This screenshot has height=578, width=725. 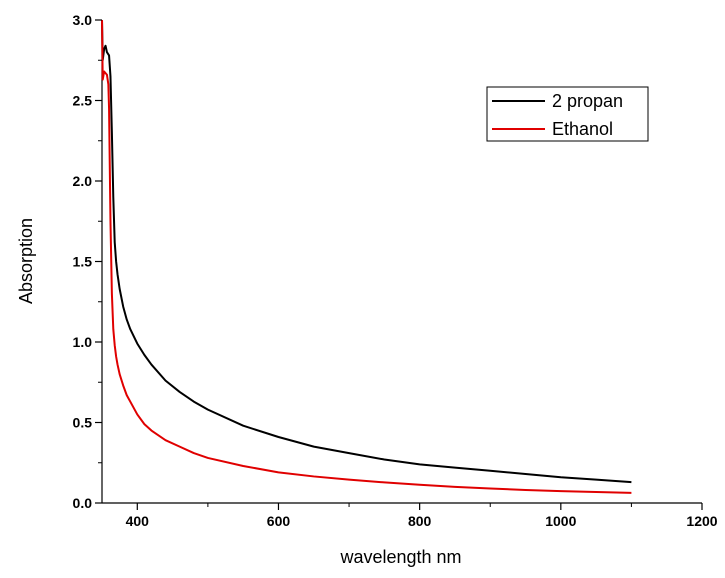 I want to click on y-tick-label: 3.0, so click(x=83, y=20).